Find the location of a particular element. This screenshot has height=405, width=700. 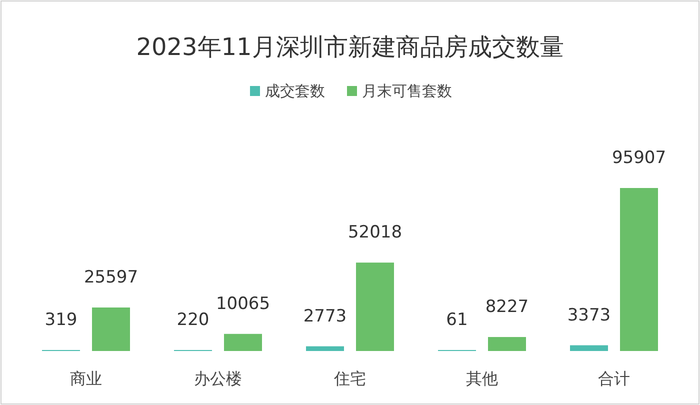

x-tick-label: 办公楼 is located at coordinates (218, 378).